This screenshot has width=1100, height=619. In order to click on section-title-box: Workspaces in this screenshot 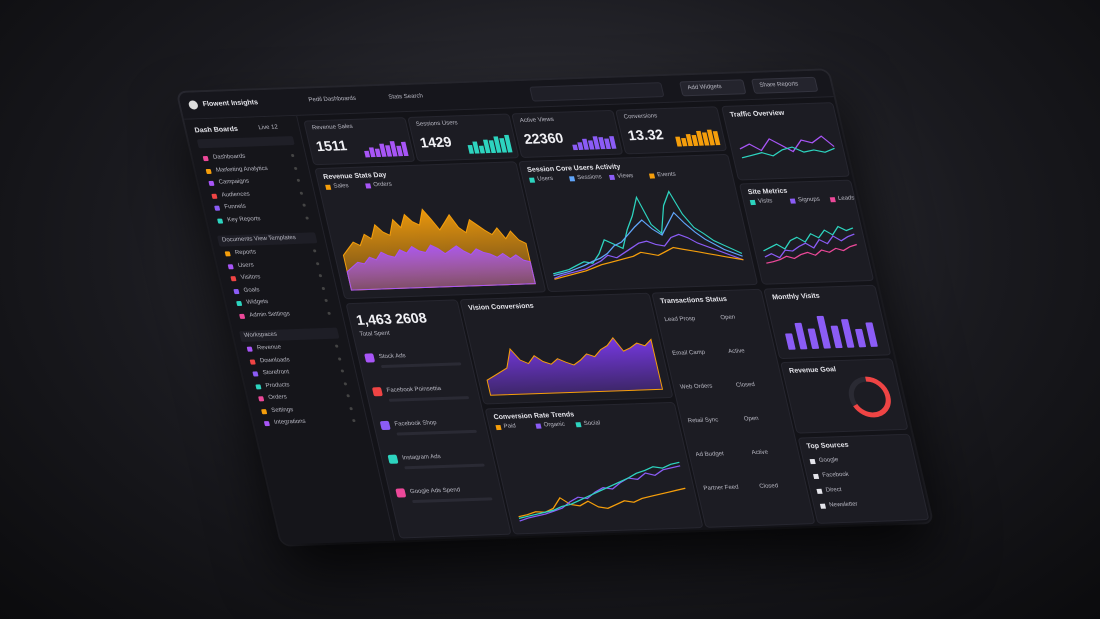, I will do `click(289, 334)`.